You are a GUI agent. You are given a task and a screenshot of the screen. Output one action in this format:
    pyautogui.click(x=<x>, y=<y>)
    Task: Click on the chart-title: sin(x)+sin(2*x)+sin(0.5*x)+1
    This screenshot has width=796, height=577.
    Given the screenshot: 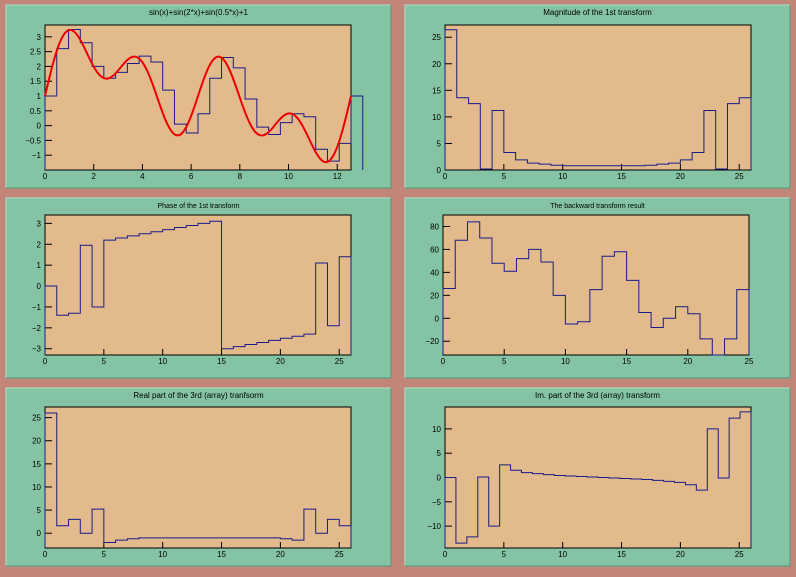 What is the action you would take?
    pyautogui.click(x=198, y=12)
    